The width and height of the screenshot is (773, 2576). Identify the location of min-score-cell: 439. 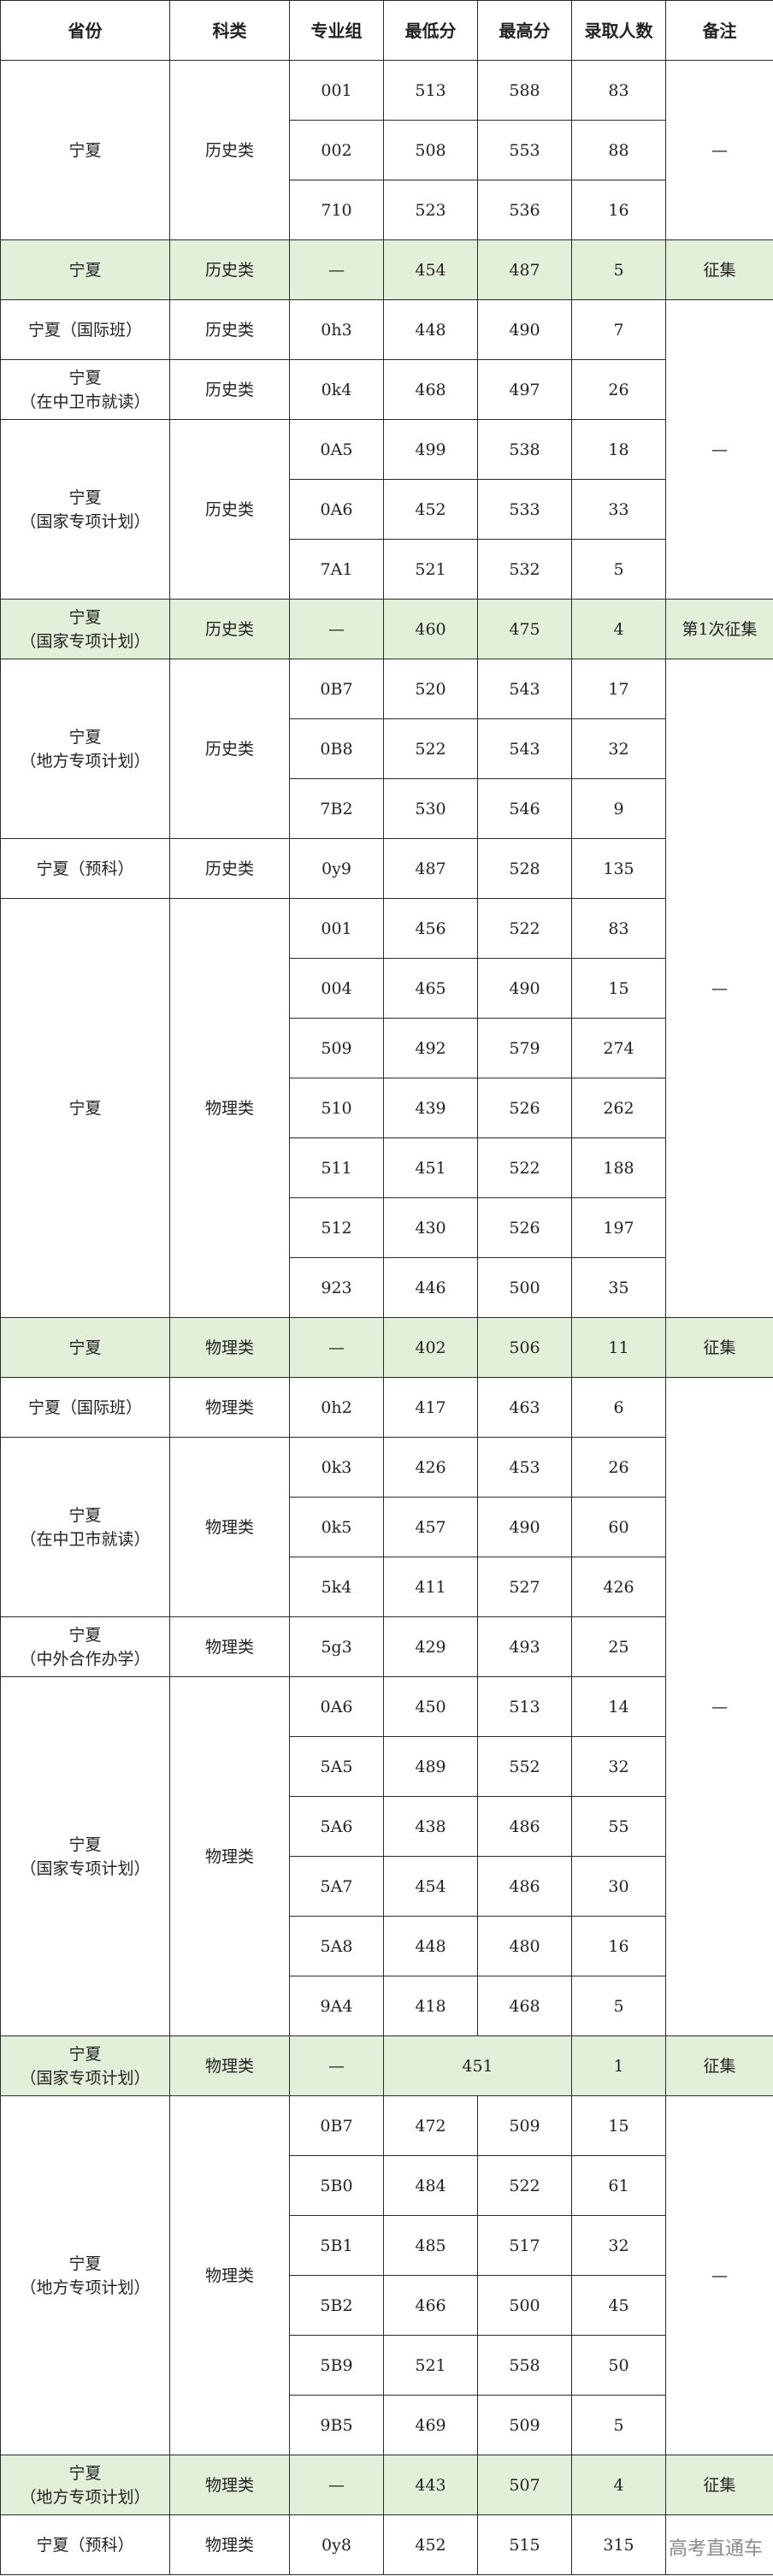
(431, 1108).